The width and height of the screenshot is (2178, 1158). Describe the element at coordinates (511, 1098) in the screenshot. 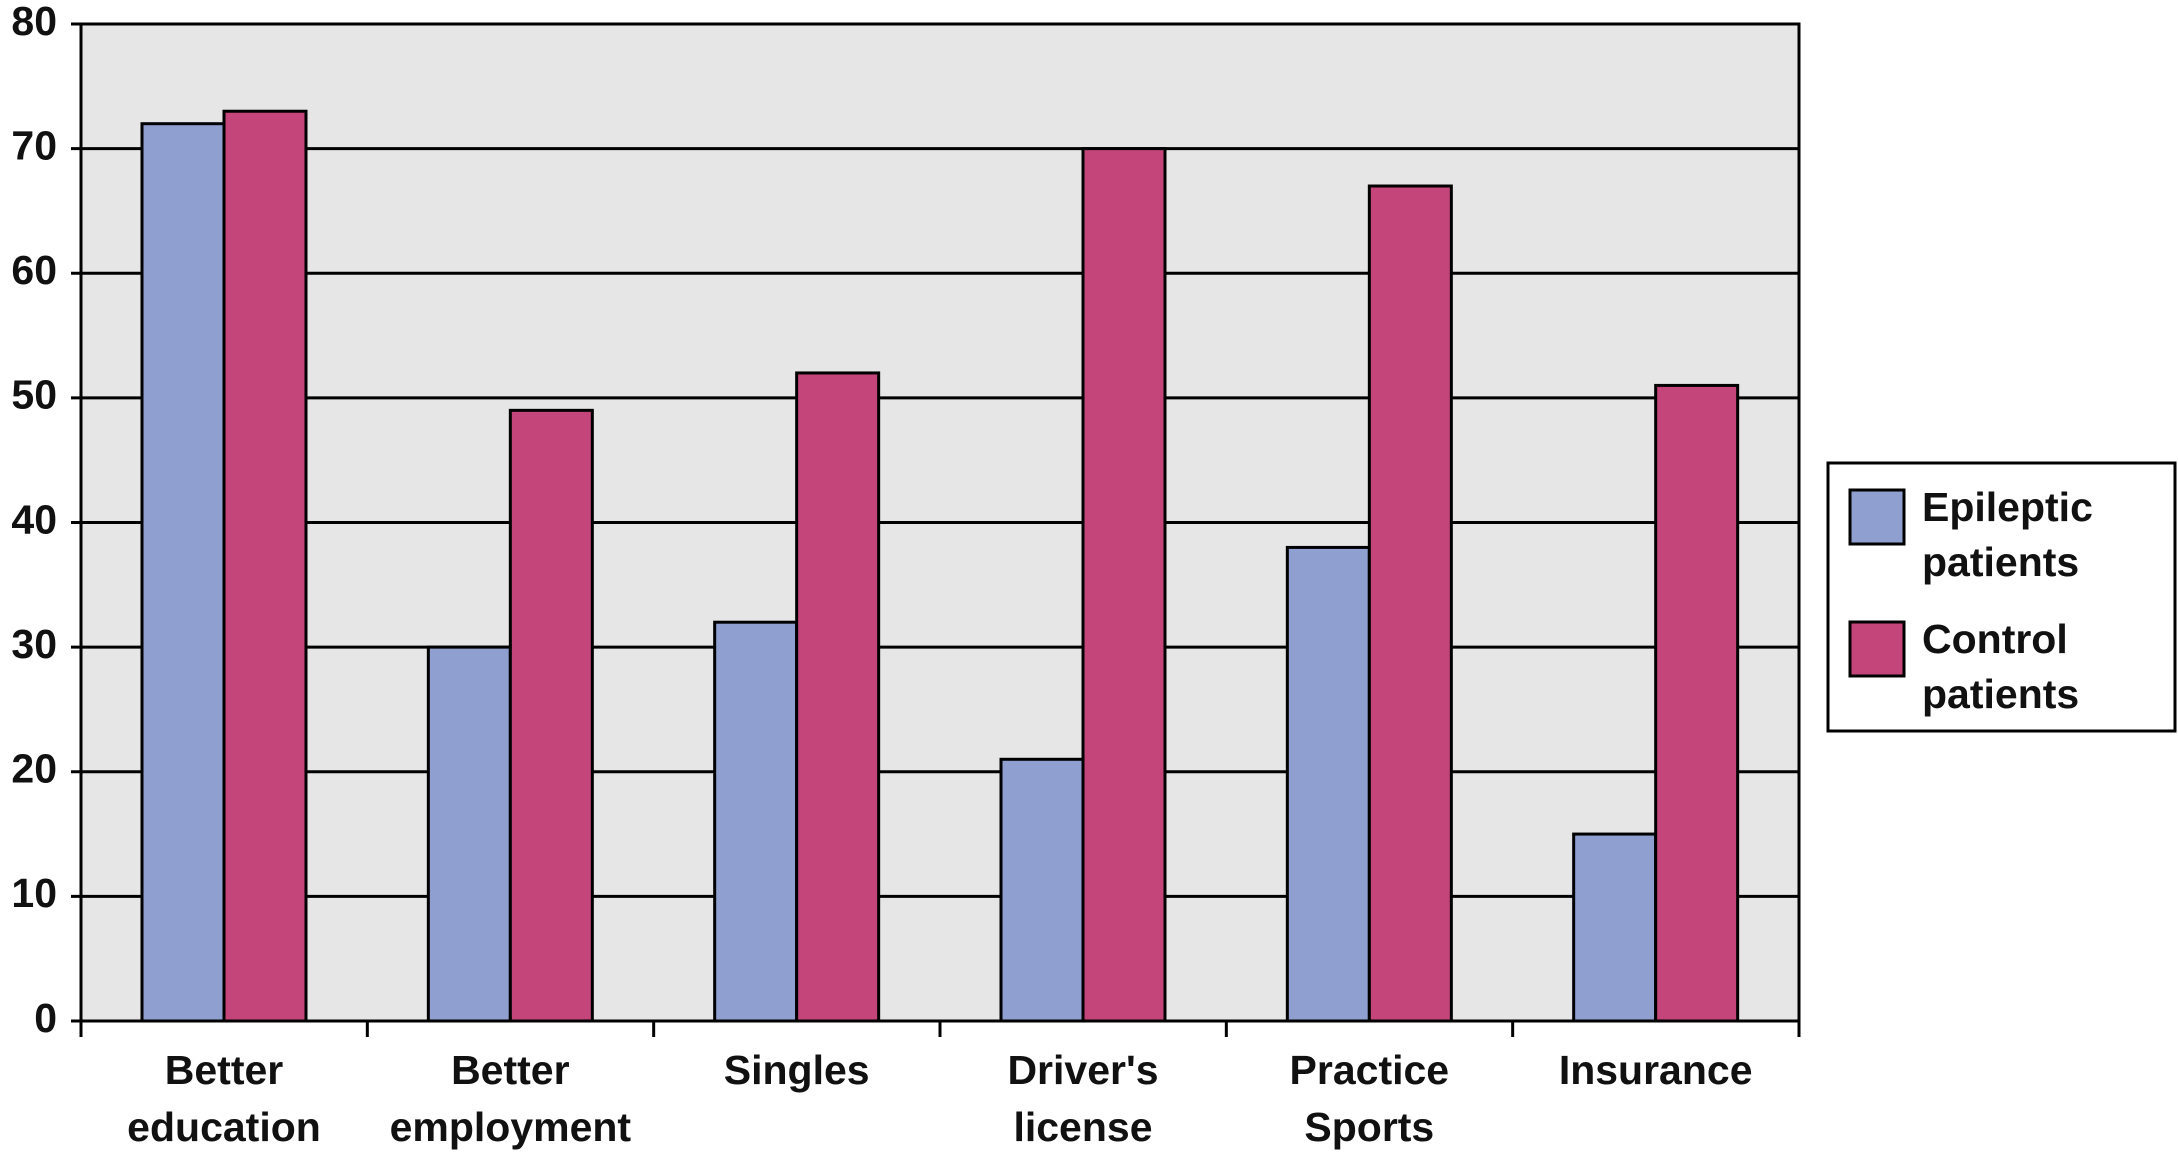

I see `x-tick-label: Better employment` at that location.